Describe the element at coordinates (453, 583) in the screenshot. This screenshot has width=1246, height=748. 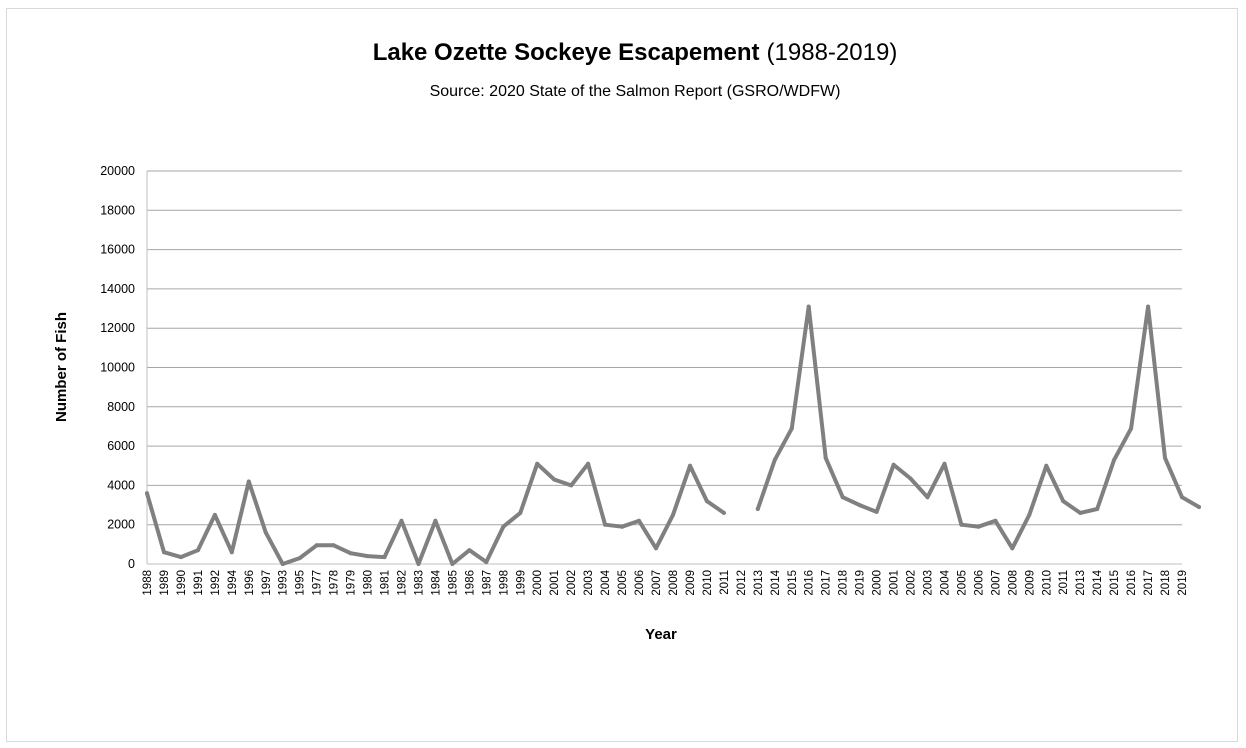
I see `x-tick-label: 1985` at that location.